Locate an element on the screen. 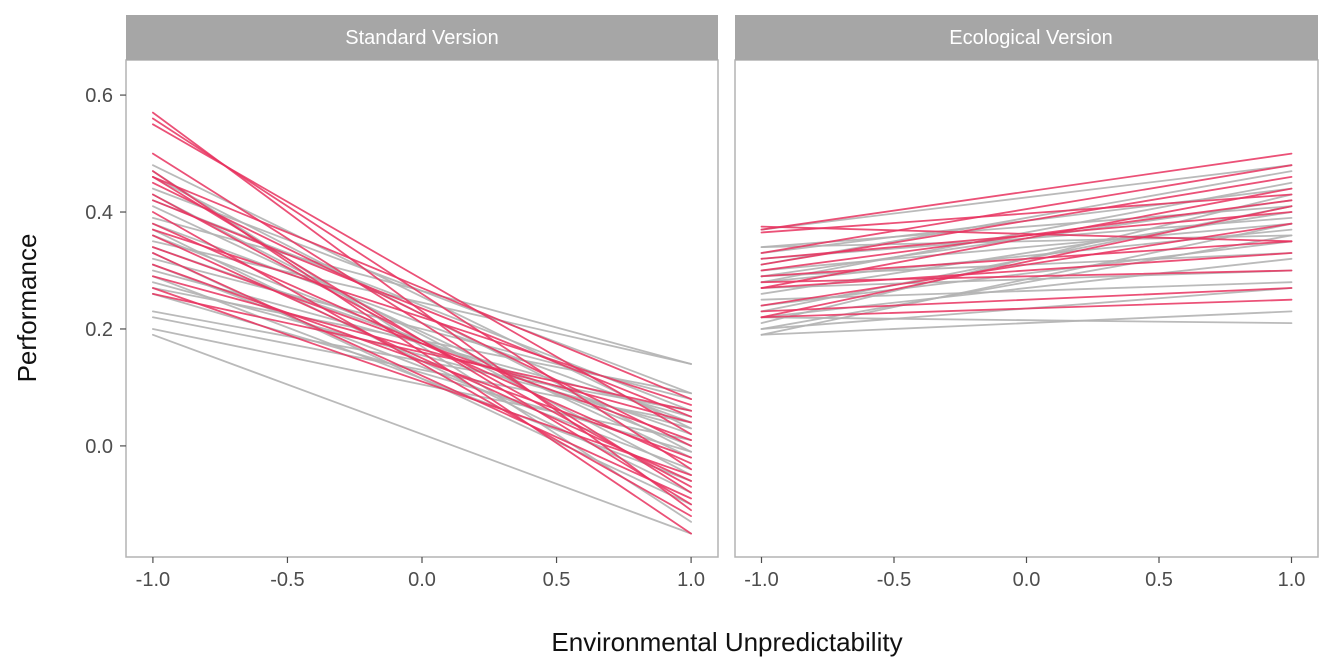 The height and width of the screenshot is (672, 1344). y-tick-label: 0.4 is located at coordinates (99, 213).